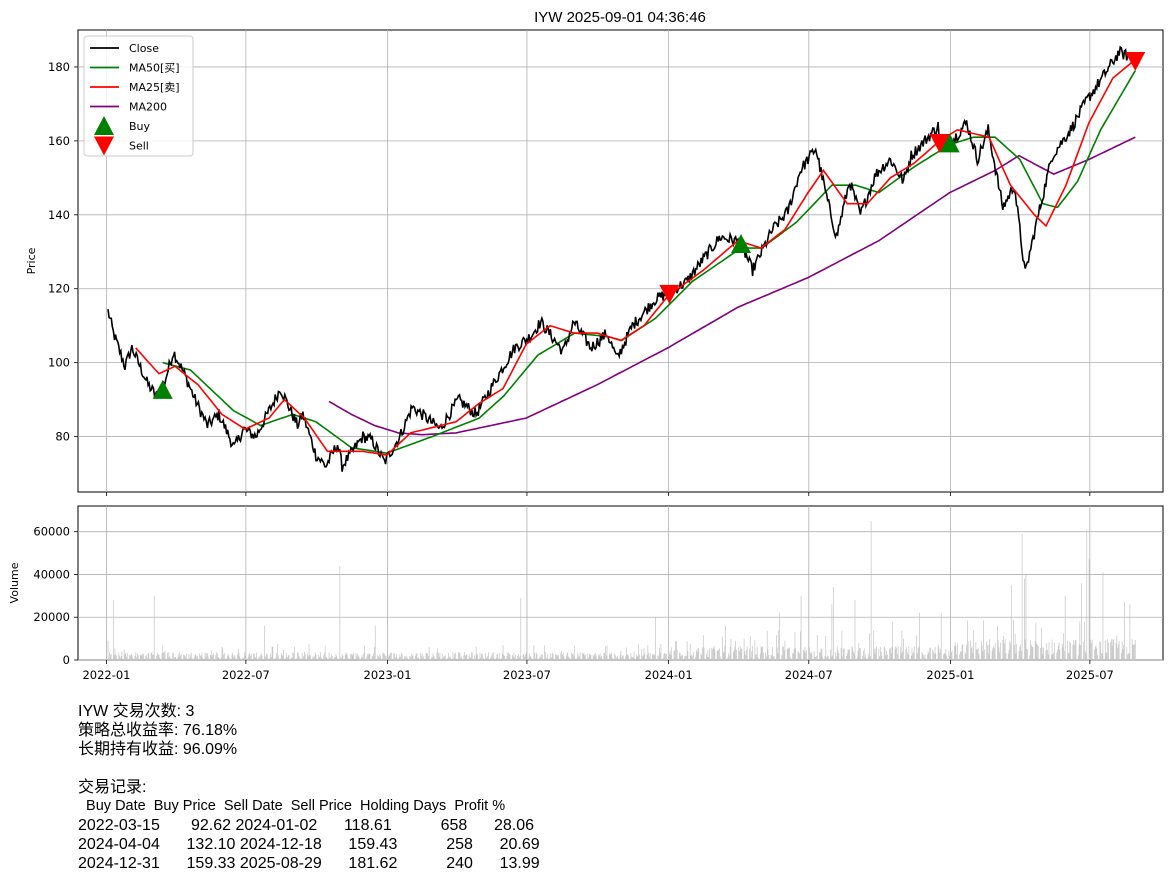  Describe the element at coordinates (138, 96) in the screenshot. I see `legend-box` at that location.